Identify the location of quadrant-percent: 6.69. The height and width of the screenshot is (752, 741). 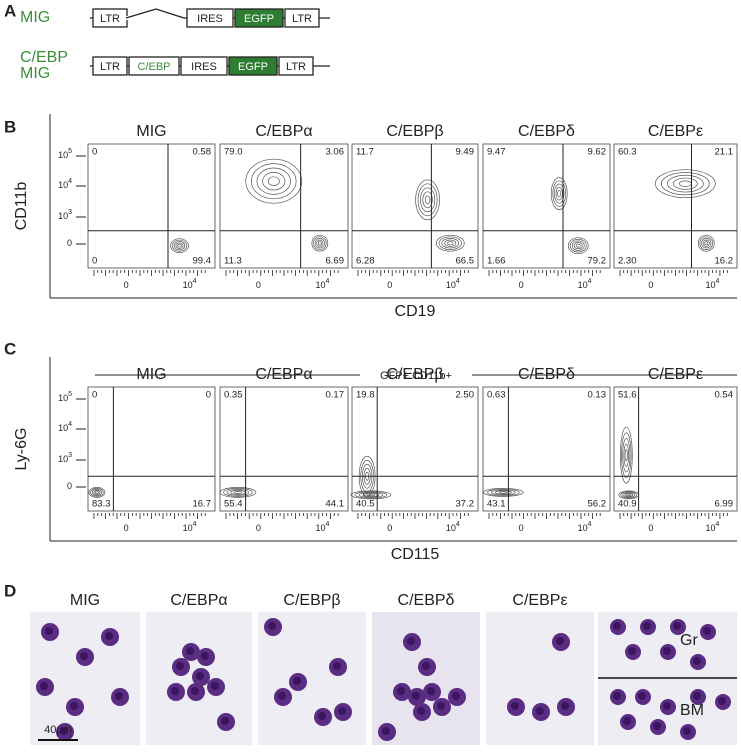
(335, 261).